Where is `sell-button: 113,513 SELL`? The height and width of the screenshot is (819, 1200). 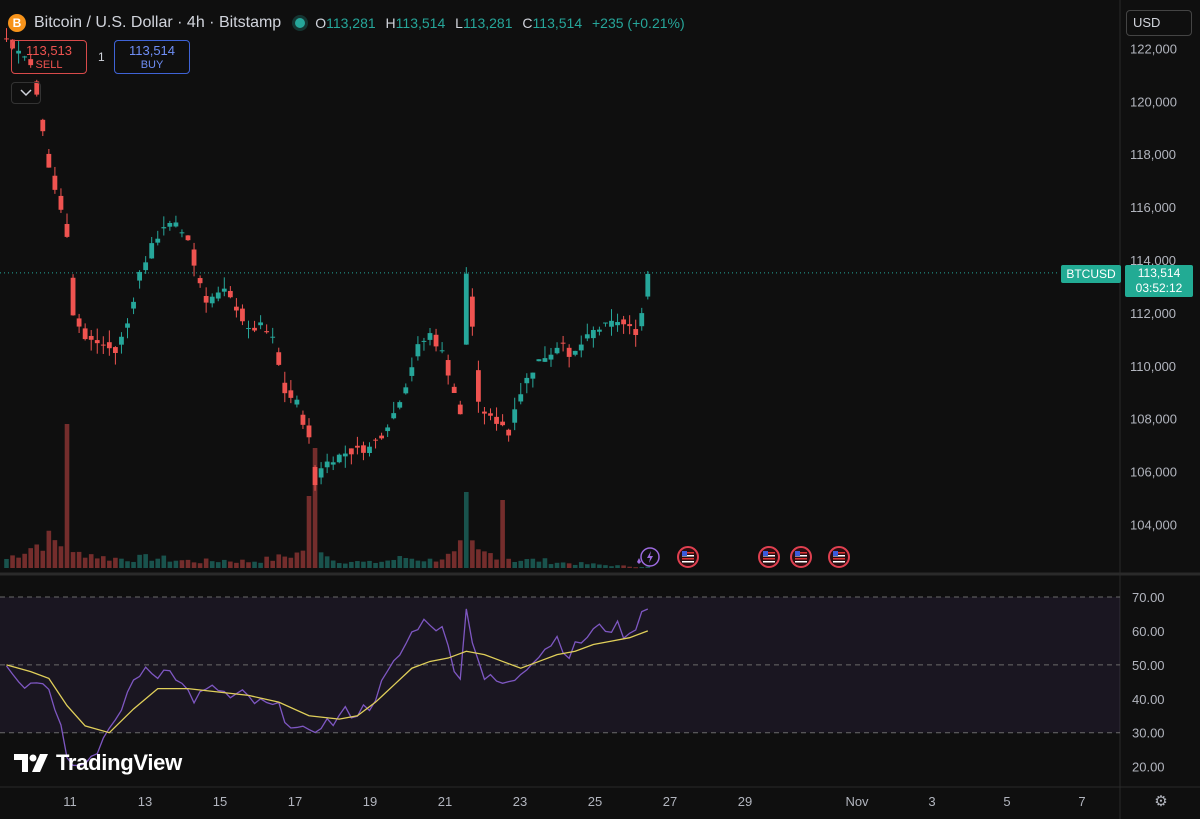 sell-button: 113,513 SELL is located at coordinates (49, 57).